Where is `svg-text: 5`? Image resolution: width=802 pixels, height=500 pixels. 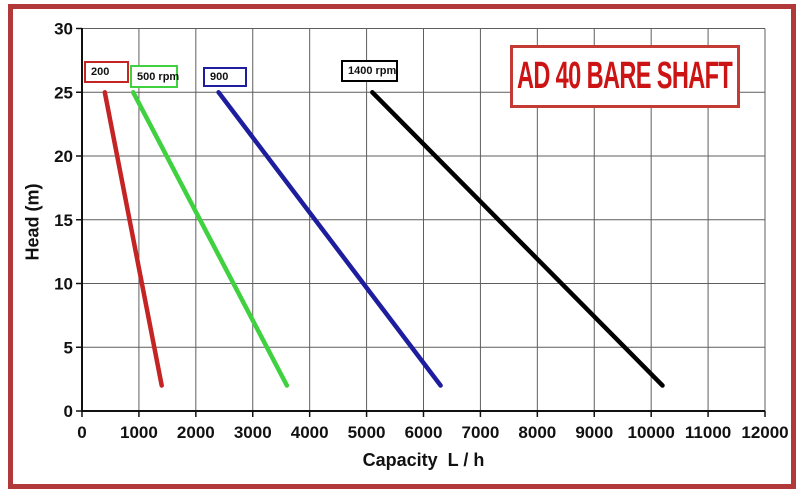 svg-text: 5 is located at coordinates (68, 347).